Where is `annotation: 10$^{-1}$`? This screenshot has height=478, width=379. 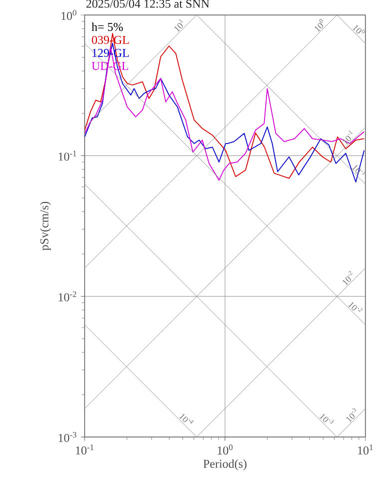
annotation: 10$^{-1}$ is located at coordinates (347, 137).